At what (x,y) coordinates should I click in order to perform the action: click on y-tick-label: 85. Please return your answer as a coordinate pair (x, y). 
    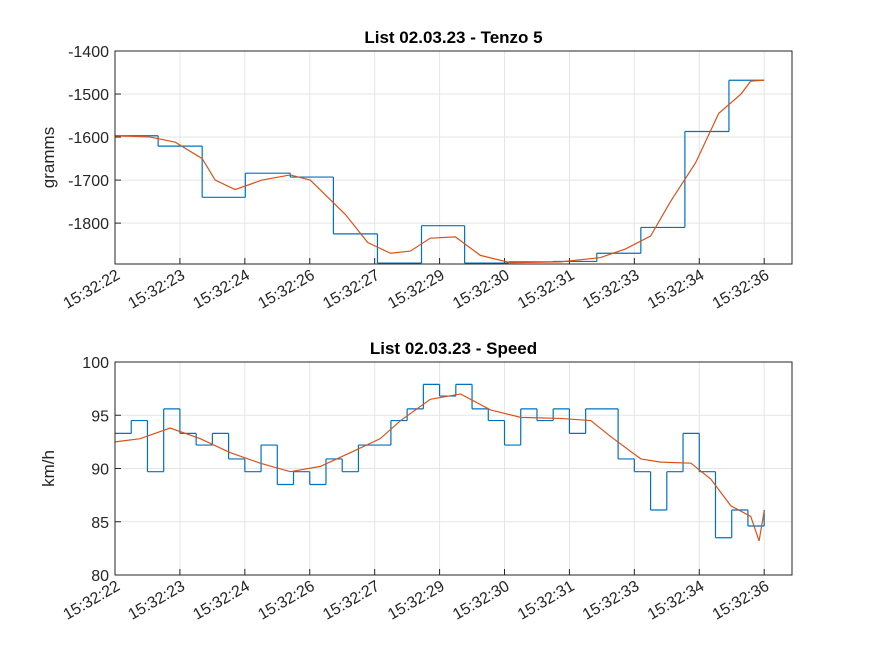
    Looking at the image, I should click on (100, 523).